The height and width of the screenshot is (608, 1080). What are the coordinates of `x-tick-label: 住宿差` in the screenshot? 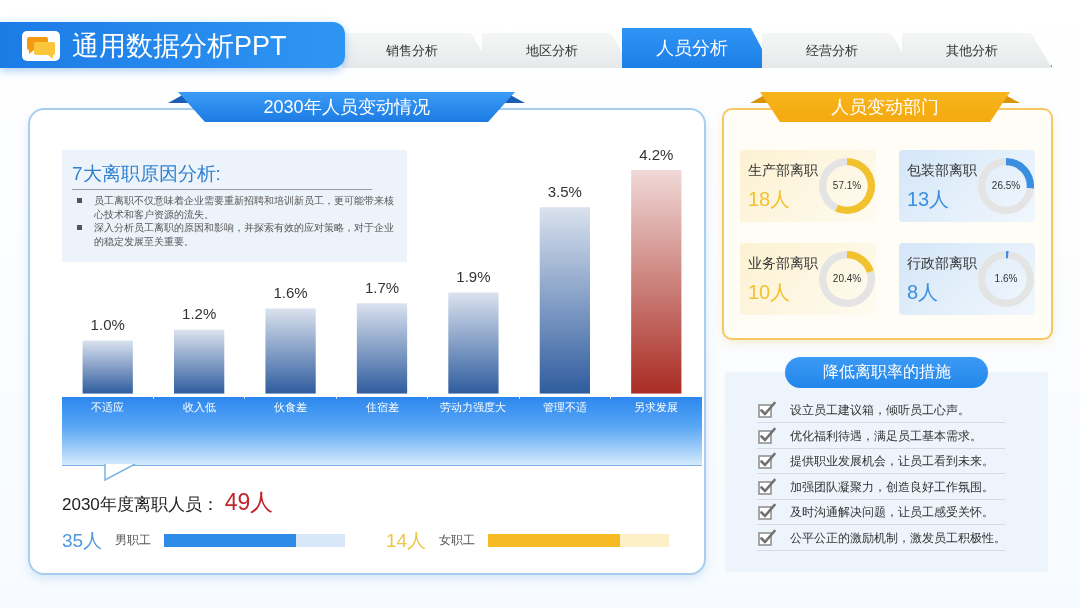 It's located at (382, 407).